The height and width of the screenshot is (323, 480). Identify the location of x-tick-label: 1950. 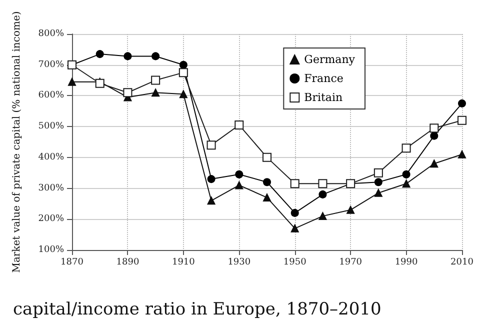
(295, 263).